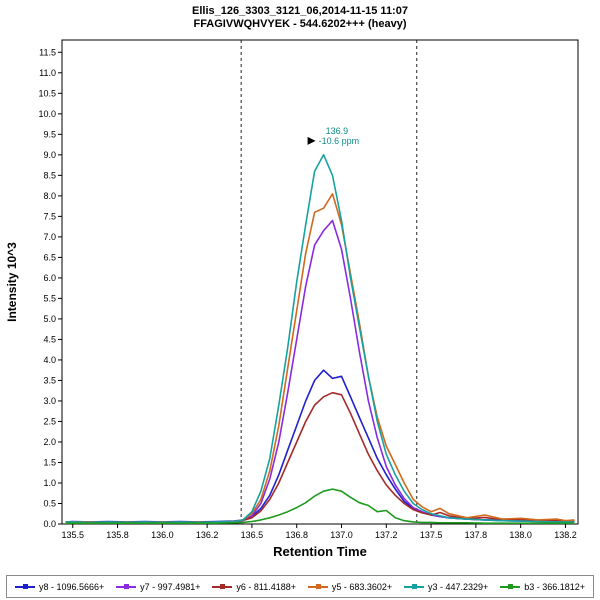 This screenshot has width=600, height=600. Describe the element at coordinates (49, 155) in the screenshot. I see `y-tick-label: 9.0` at that location.